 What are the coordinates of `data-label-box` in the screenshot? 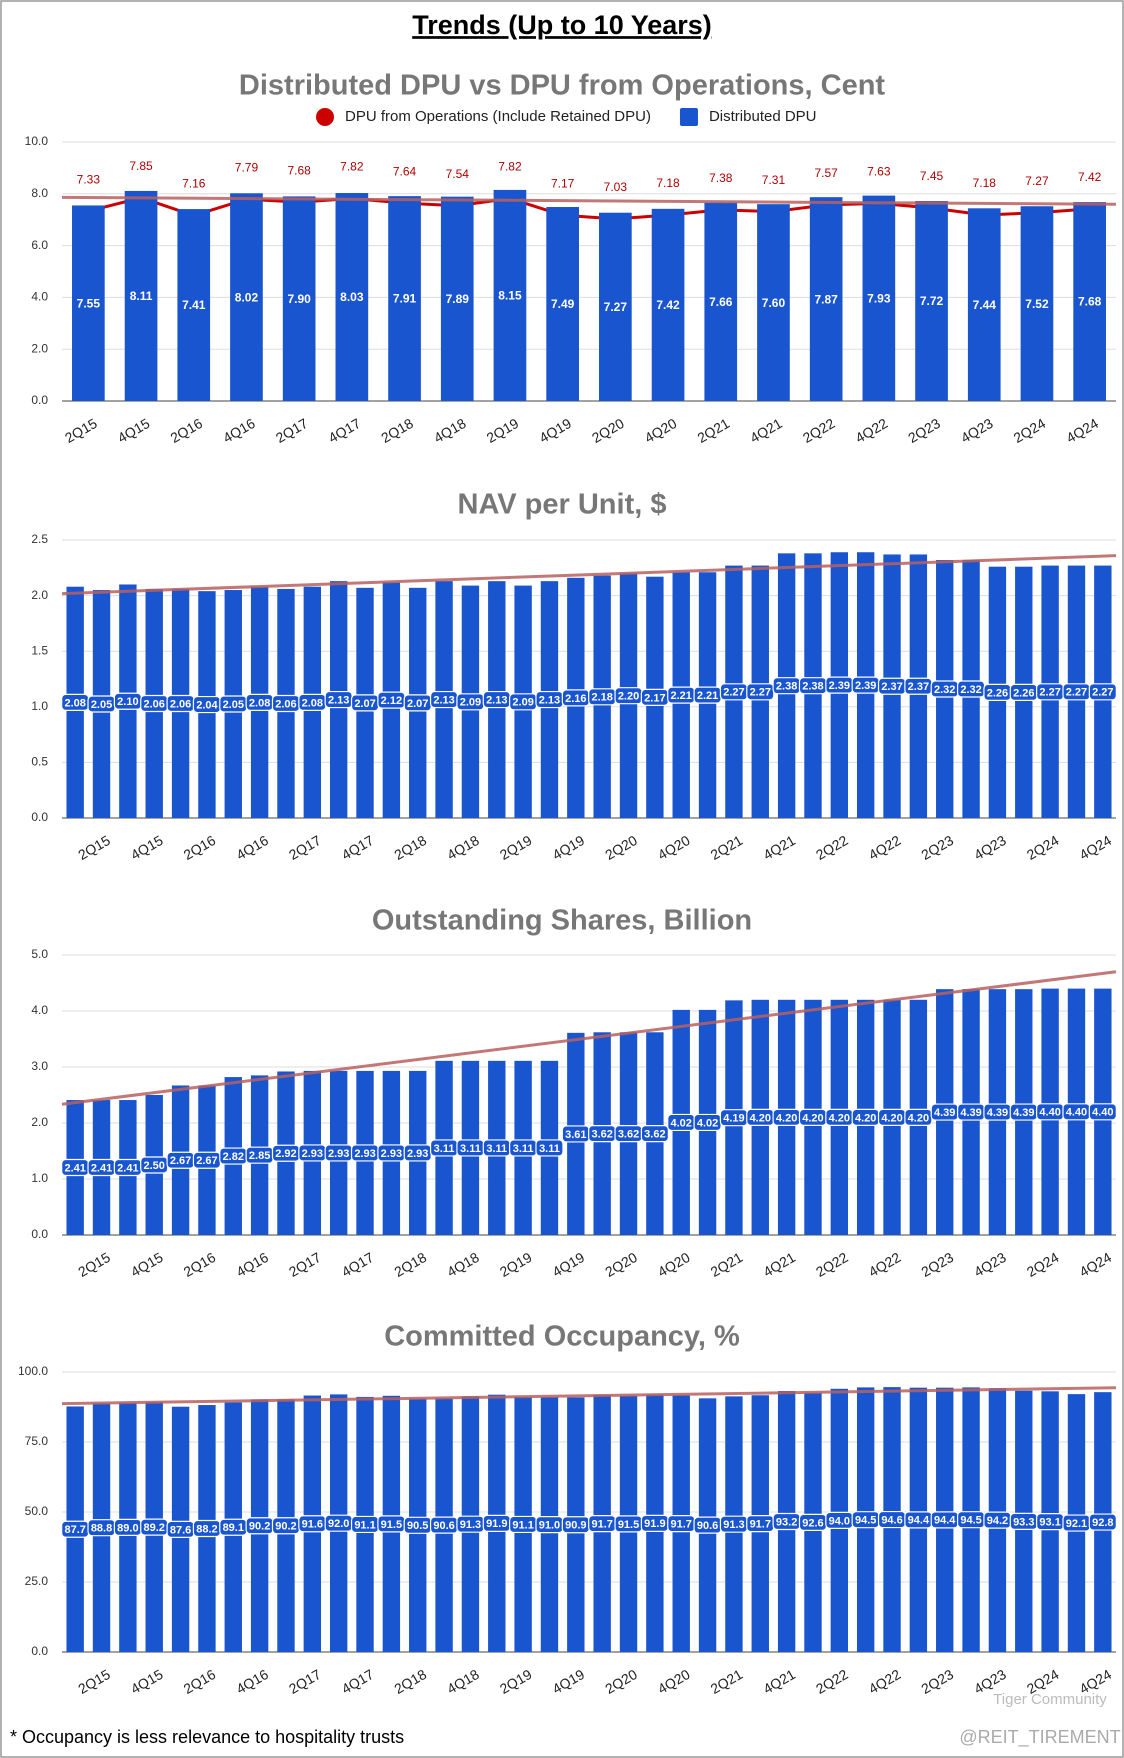 It's located at (654, 1134).